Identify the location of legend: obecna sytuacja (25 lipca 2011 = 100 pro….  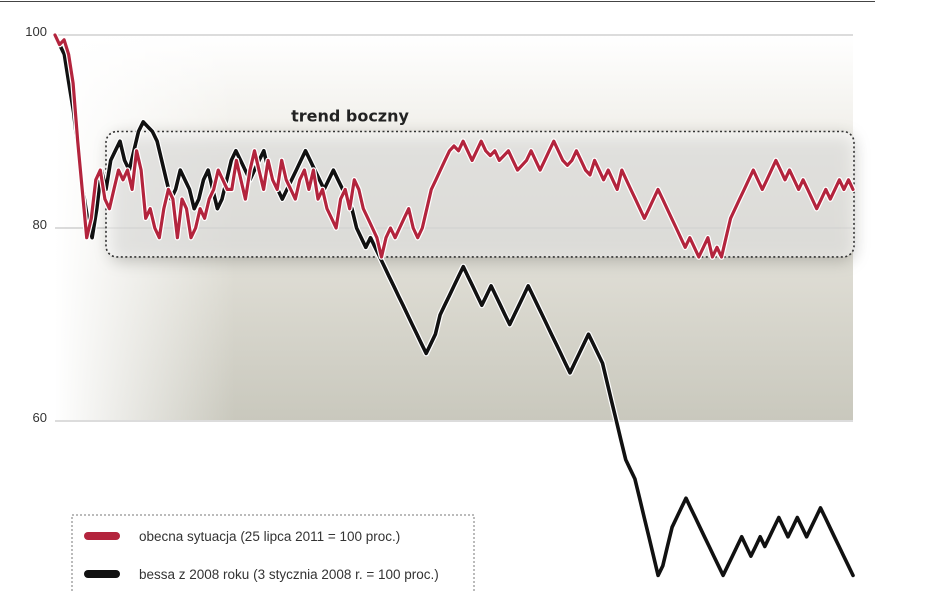
(273, 553).